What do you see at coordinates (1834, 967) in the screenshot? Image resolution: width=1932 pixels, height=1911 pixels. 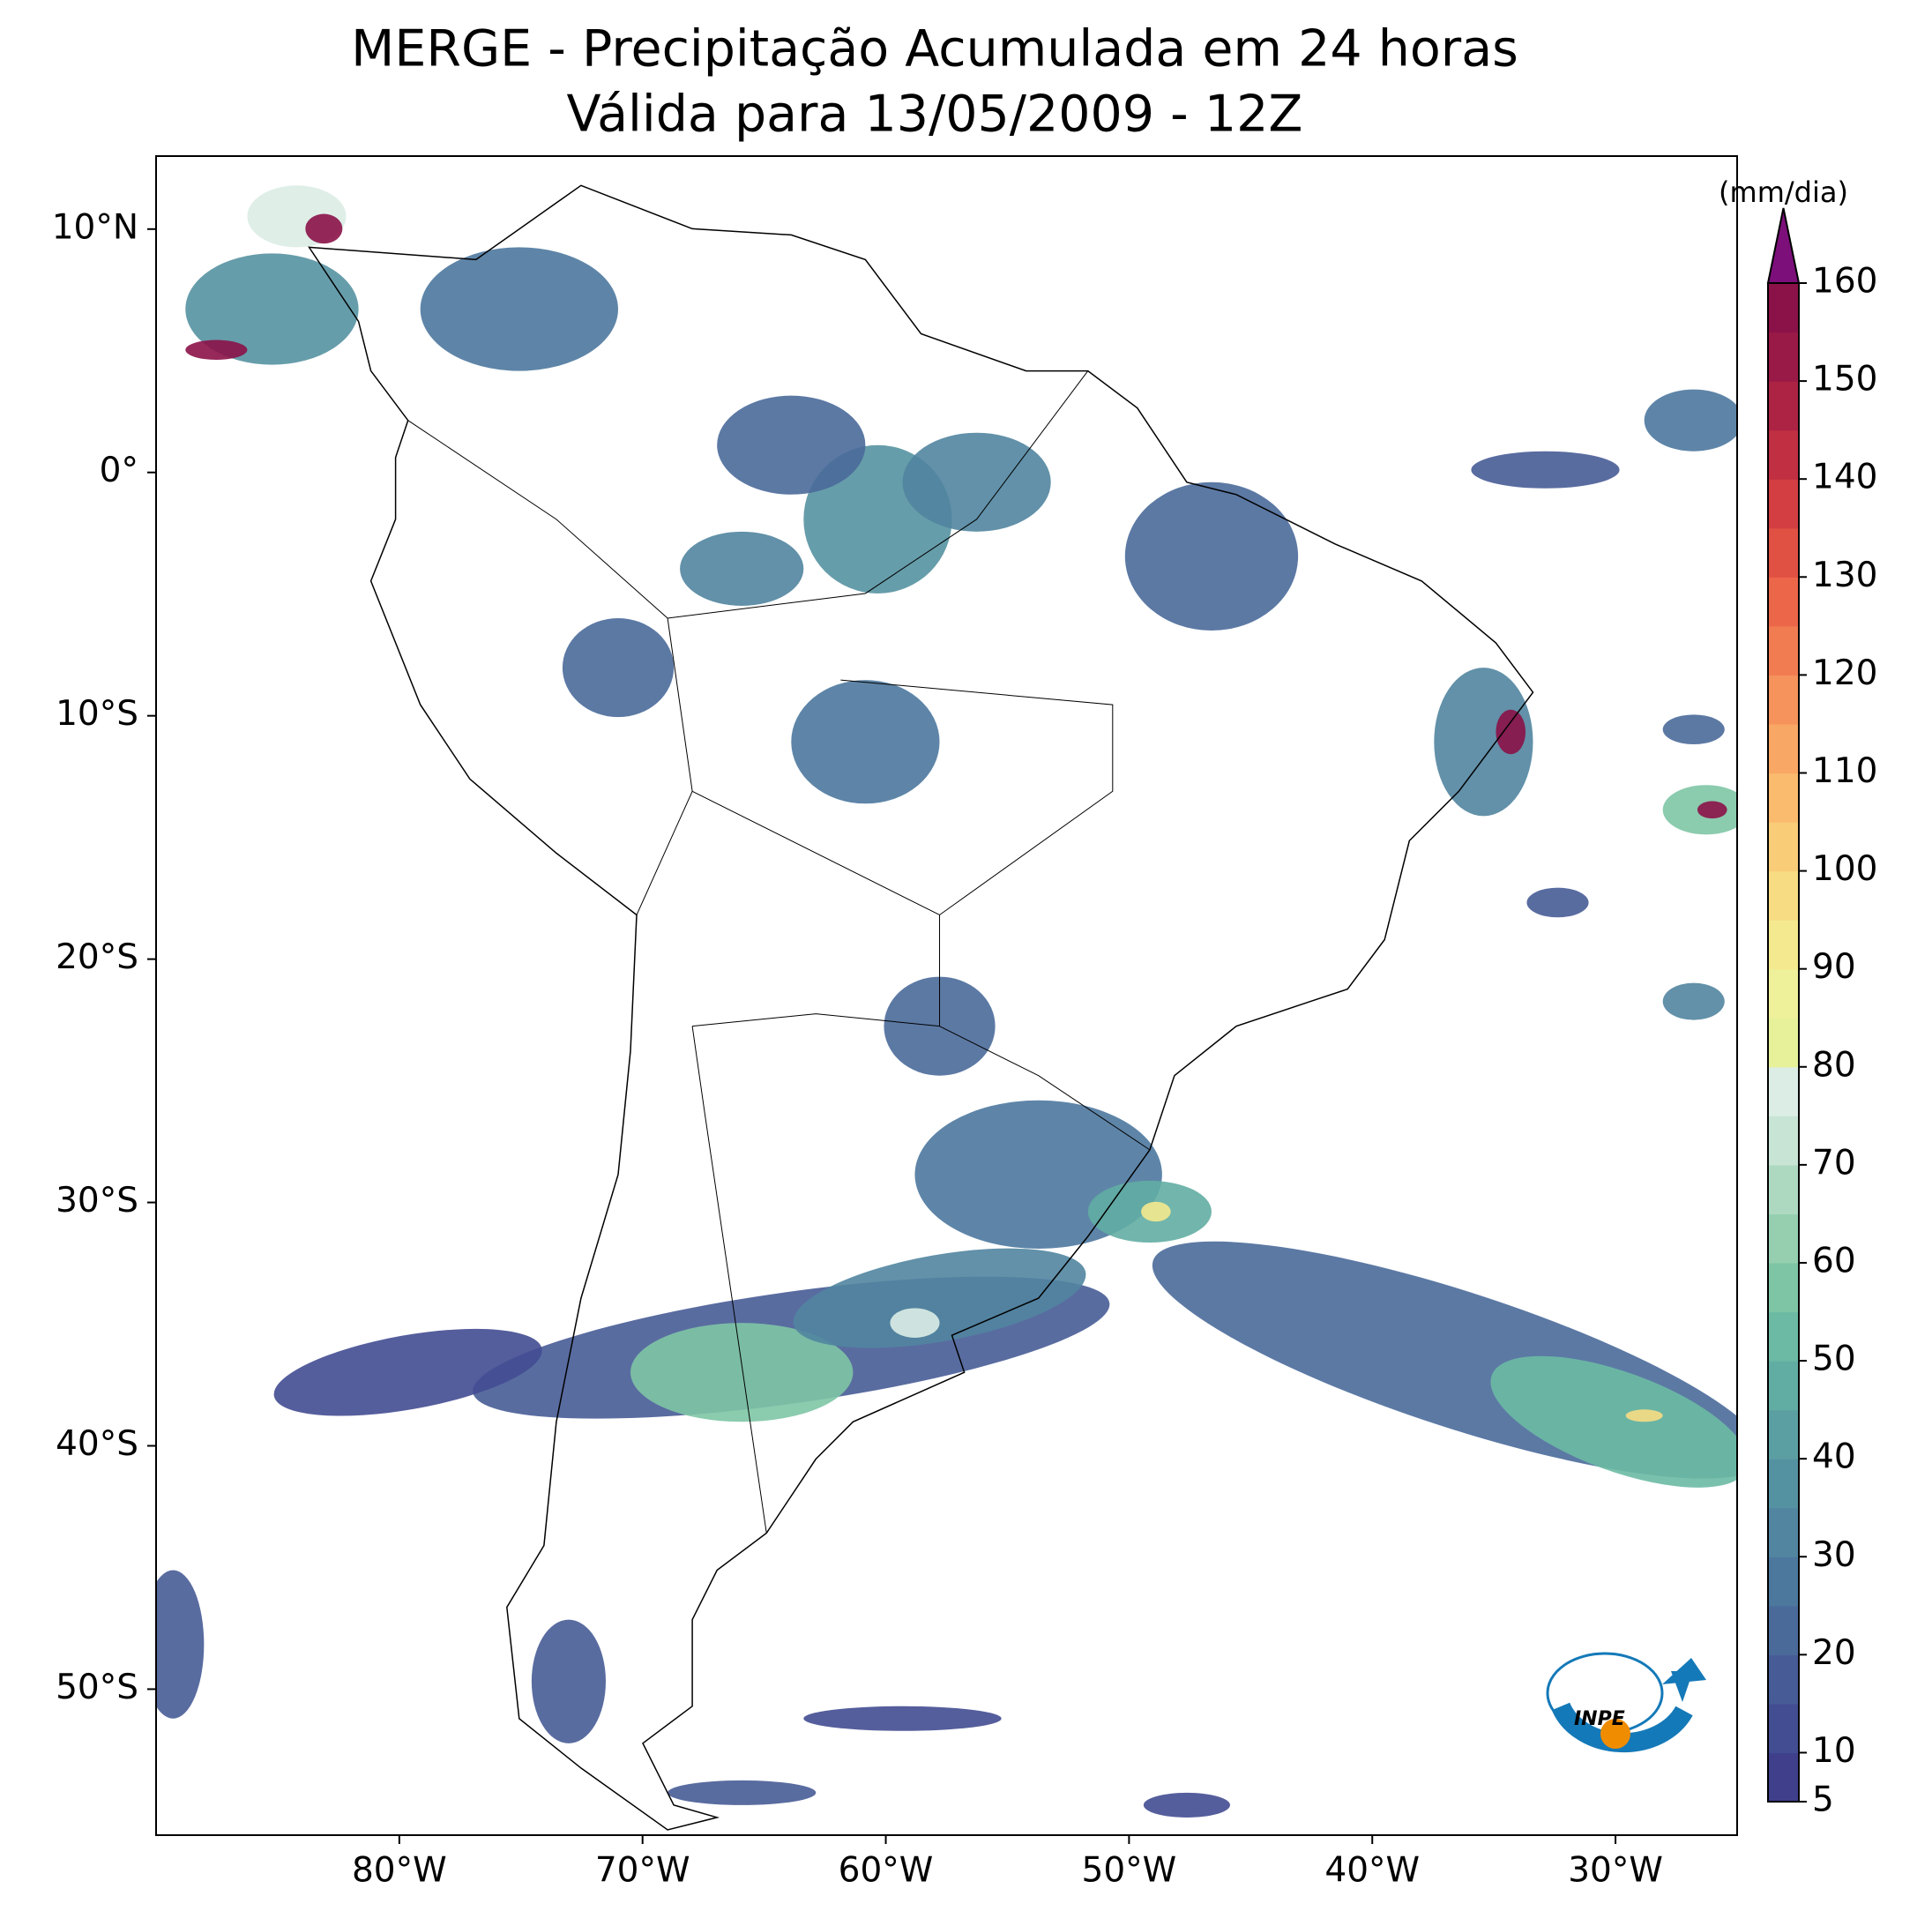 I see `colorbar-tick-label: 90` at bounding box center [1834, 967].